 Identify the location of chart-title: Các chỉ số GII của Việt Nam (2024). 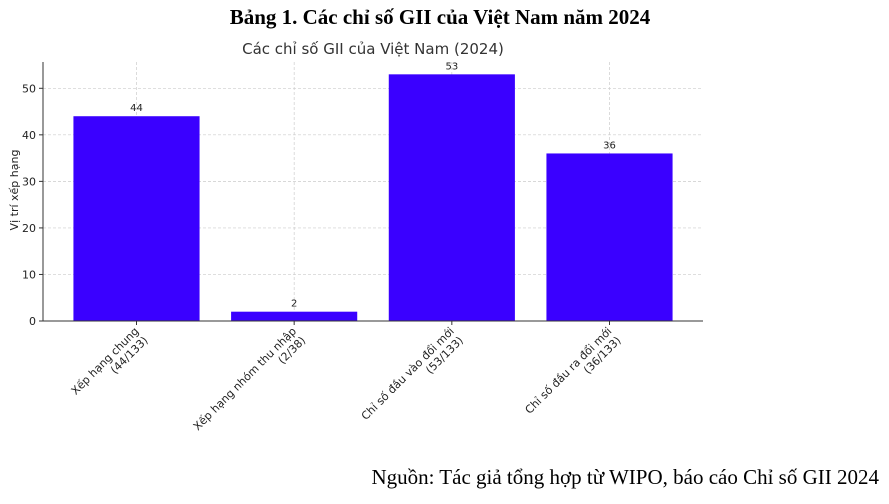
(373, 49).